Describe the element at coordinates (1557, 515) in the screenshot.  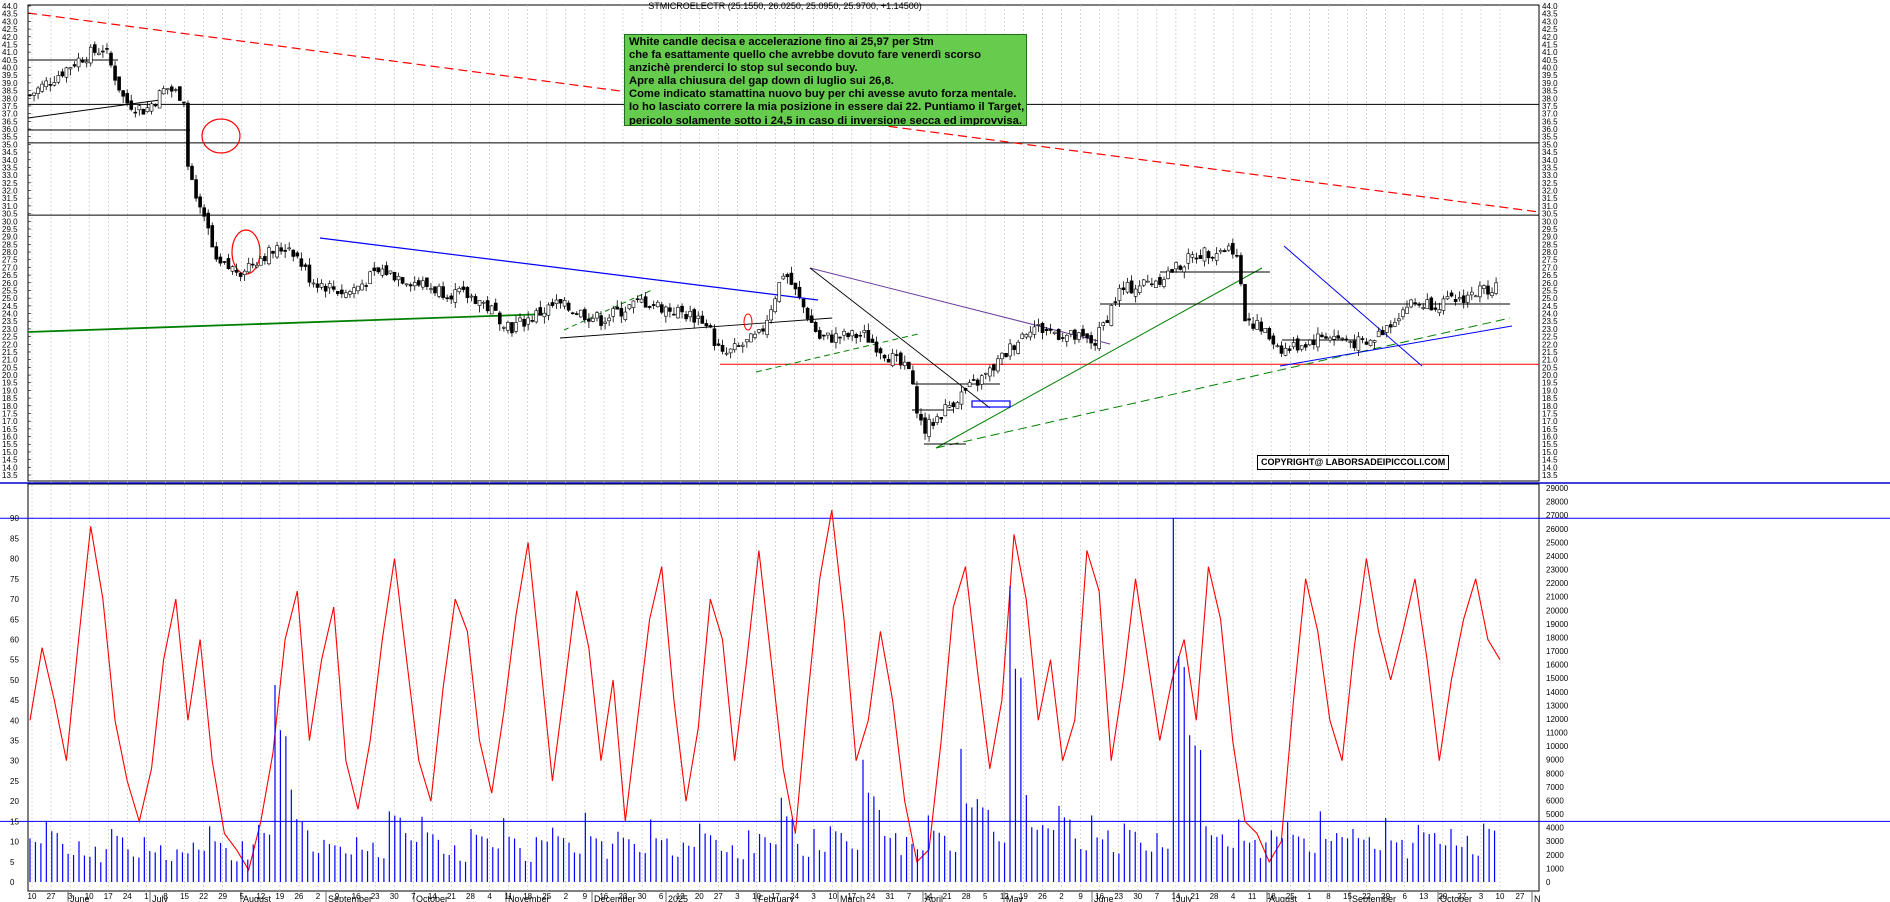
I see `vol-y-tick: 27000` at that location.